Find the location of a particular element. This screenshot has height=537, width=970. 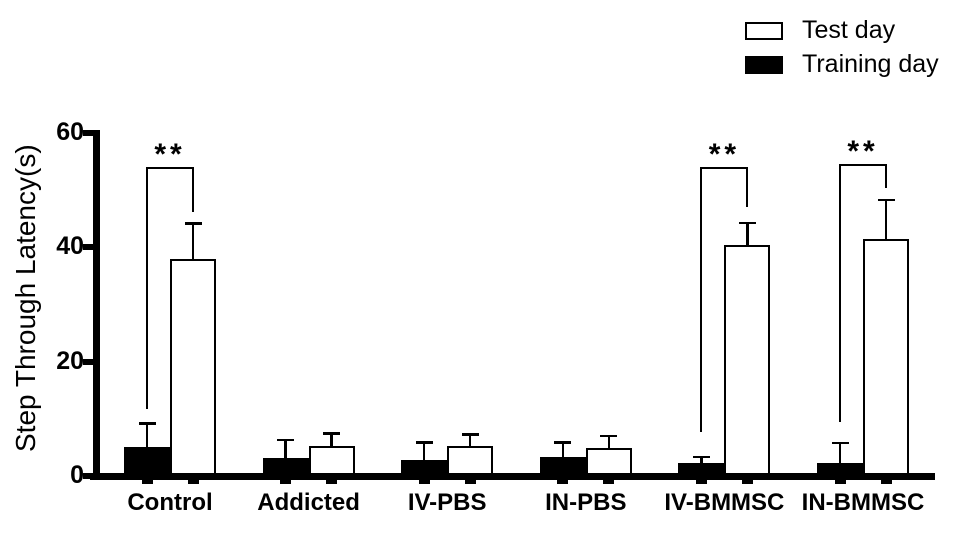

test-day-swatch-icon is located at coordinates (764, 30).